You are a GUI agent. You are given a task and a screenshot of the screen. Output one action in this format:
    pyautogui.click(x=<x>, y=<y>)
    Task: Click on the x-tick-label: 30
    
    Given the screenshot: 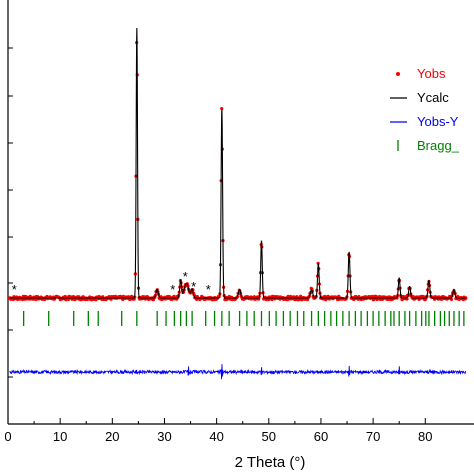 What is the action you would take?
    pyautogui.click(x=164, y=436)
    